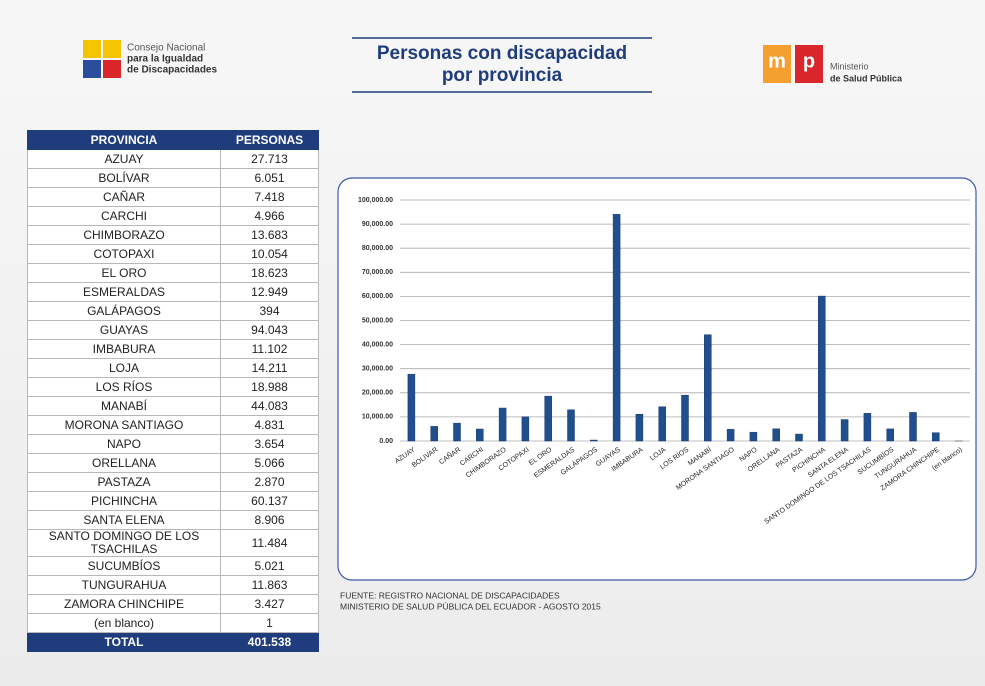  I want to click on table-cell: PERSONAS, so click(269, 140).